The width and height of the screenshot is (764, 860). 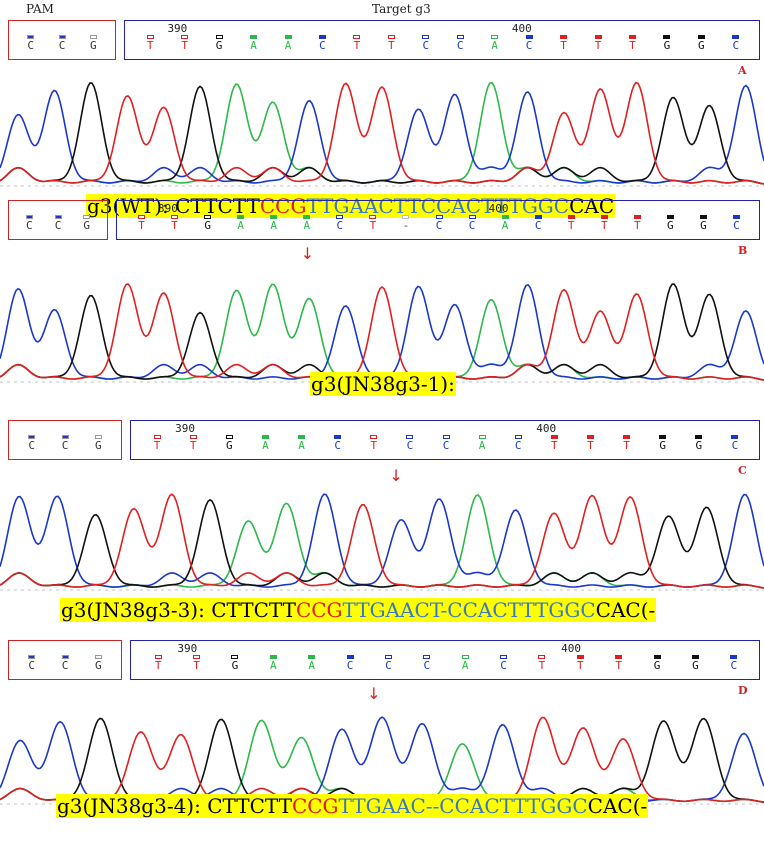 I want to click on trace-channel-g, so click(x=382, y=760).